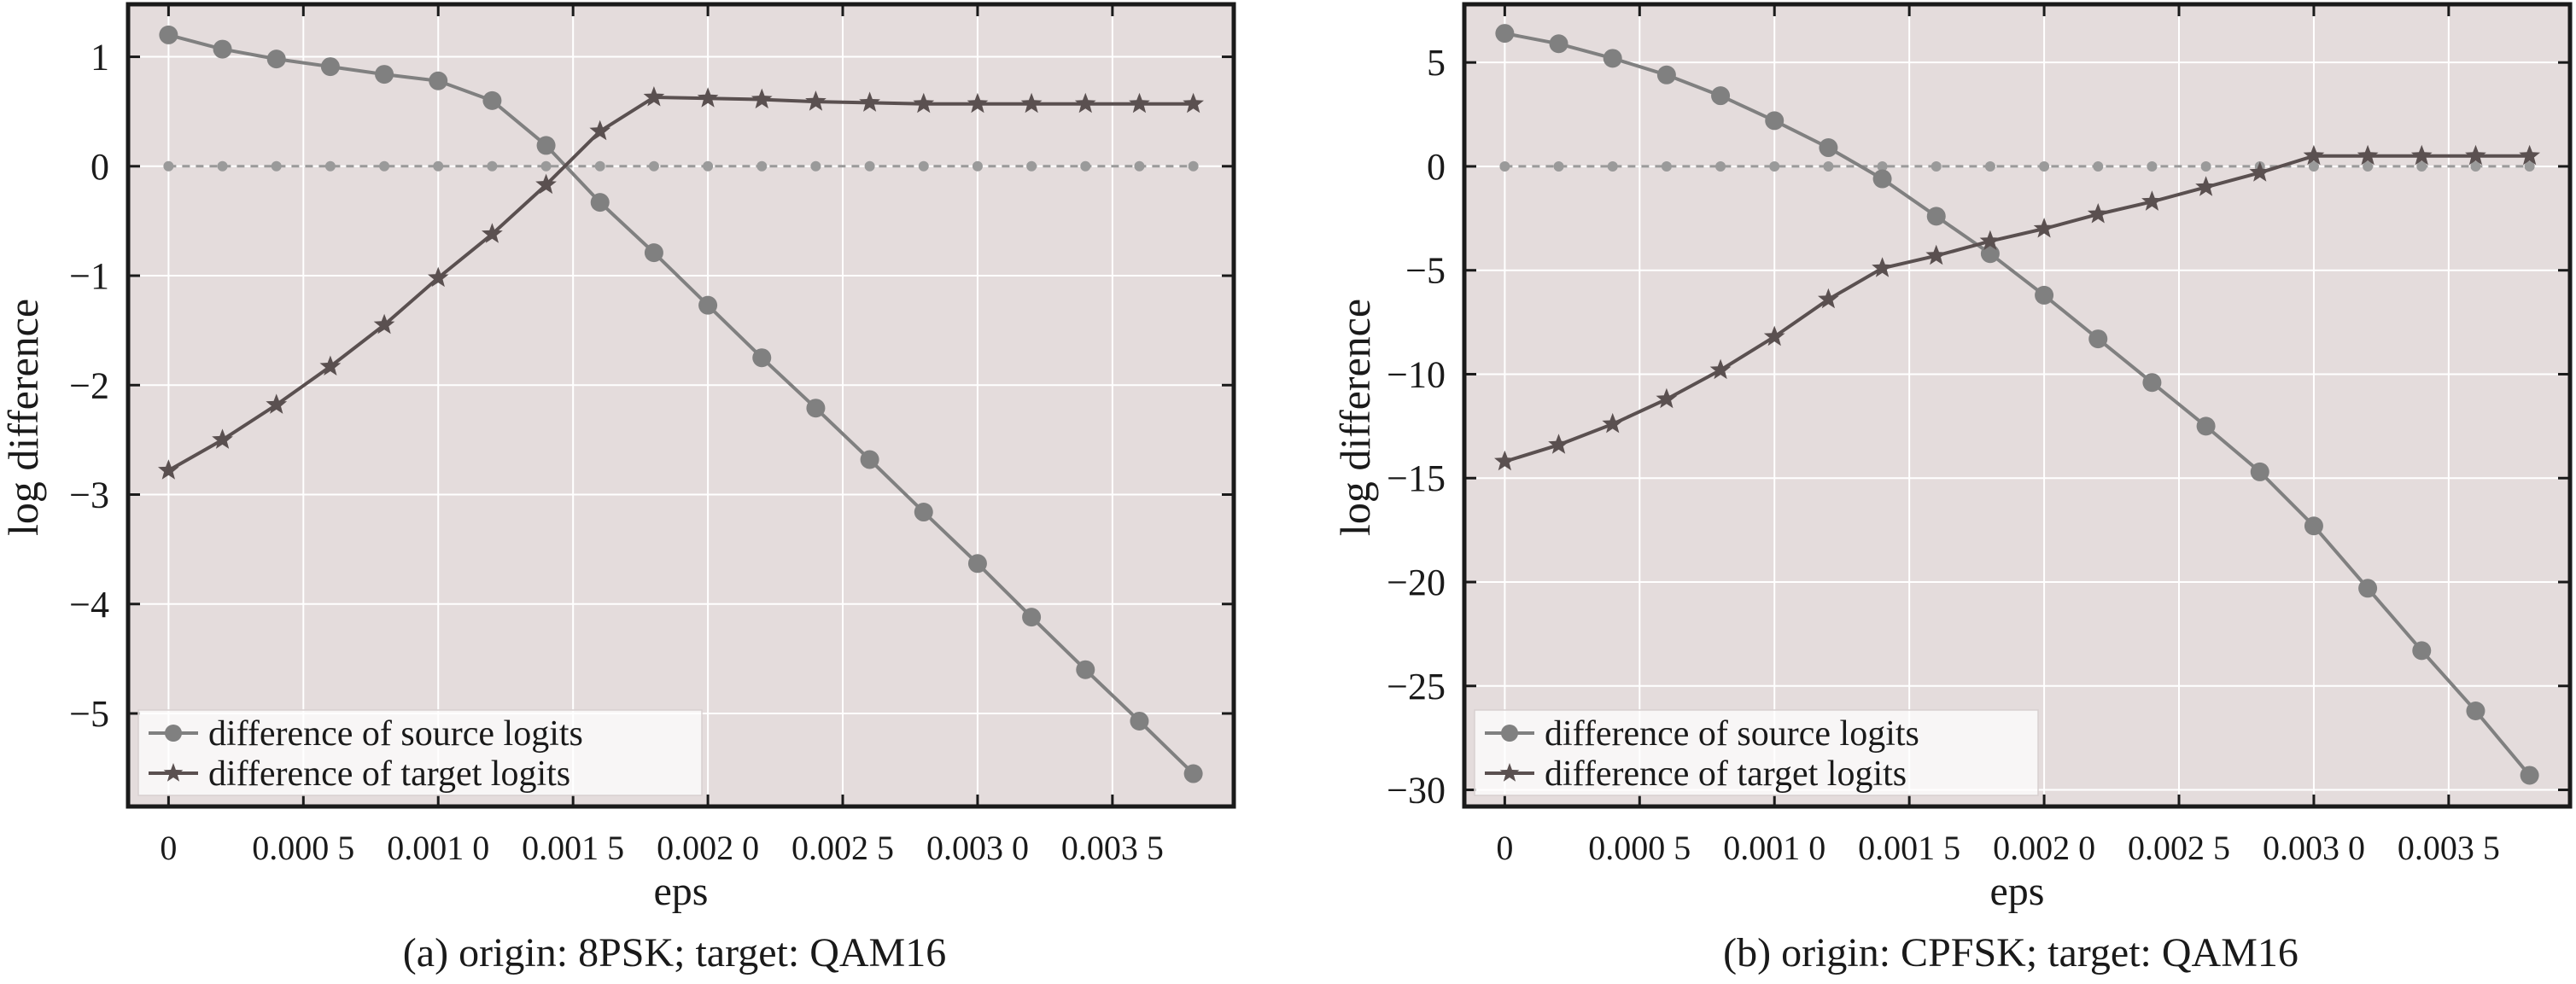 This screenshot has width=2576, height=984. I want to click on x-tick-label: 0.000 5, so click(303, 848).